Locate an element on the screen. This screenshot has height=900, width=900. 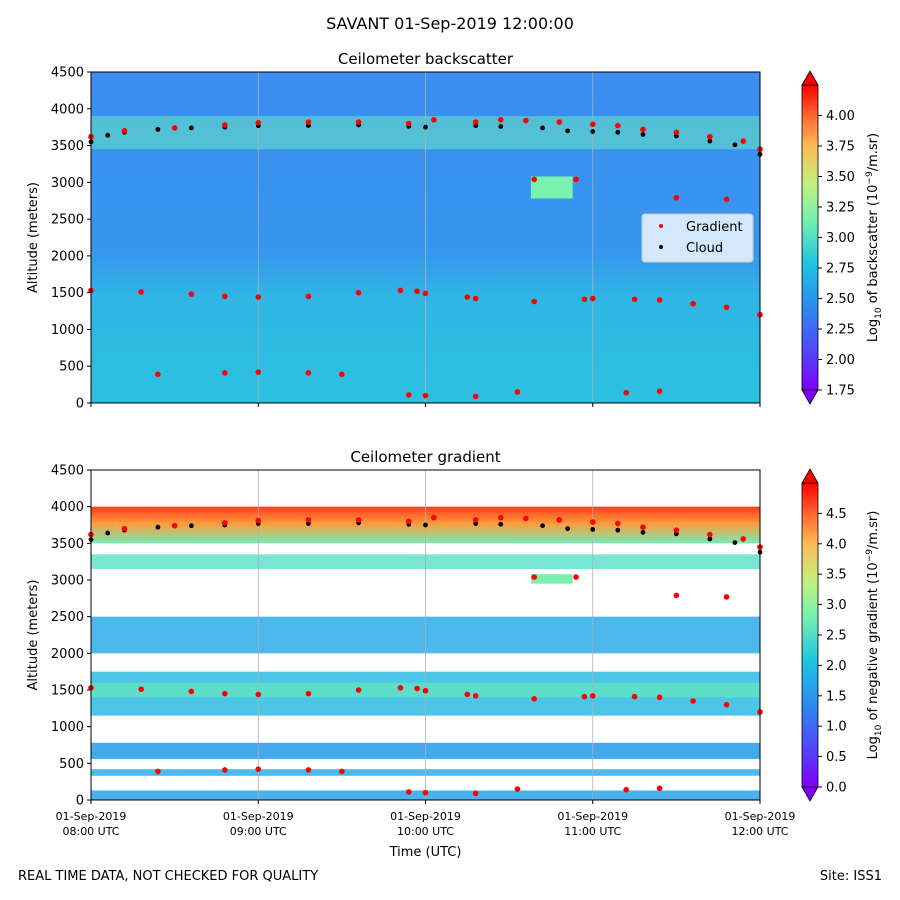
colorbar-tick-label: 1.0 is located at coordinates (836, 727).